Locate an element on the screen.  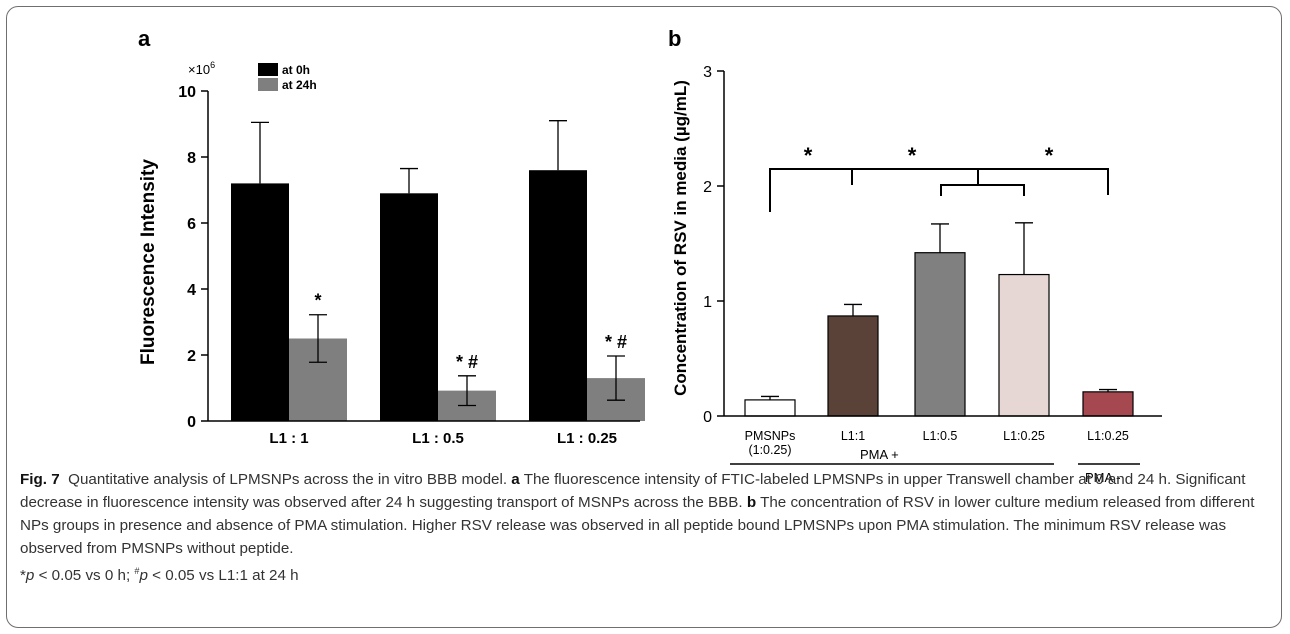
panel-a-error-bars is located at coordinates (438, 263).